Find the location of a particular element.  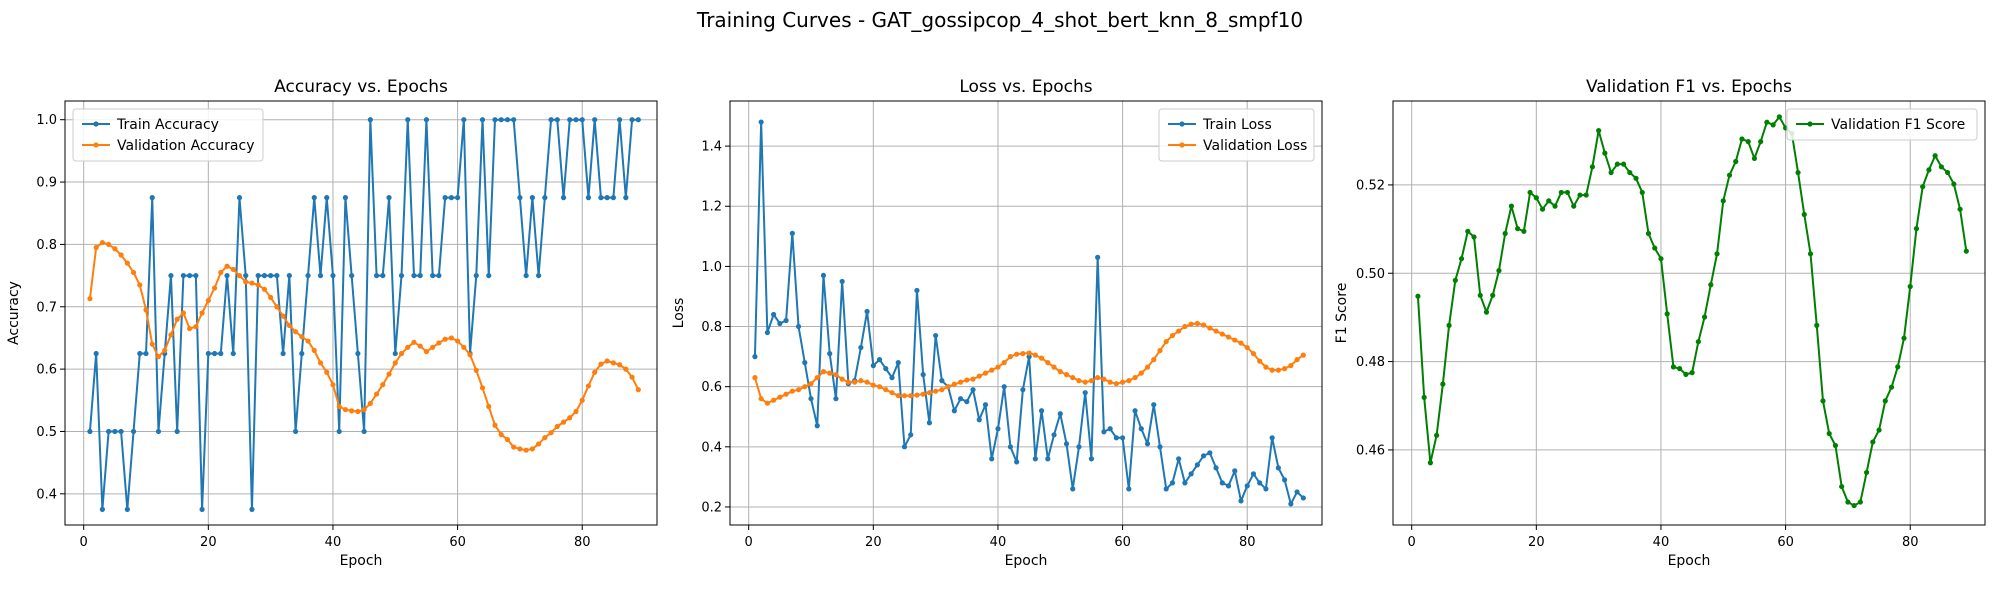

x-tick-label: 80 is located at coordinates (1910, 542).